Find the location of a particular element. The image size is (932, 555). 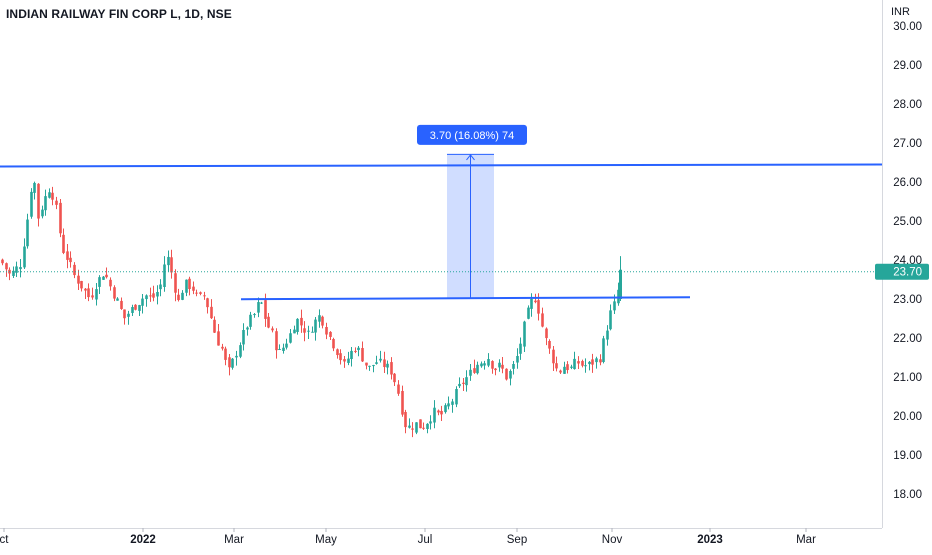

neckline-trendline is located at coordinates (465, 298).